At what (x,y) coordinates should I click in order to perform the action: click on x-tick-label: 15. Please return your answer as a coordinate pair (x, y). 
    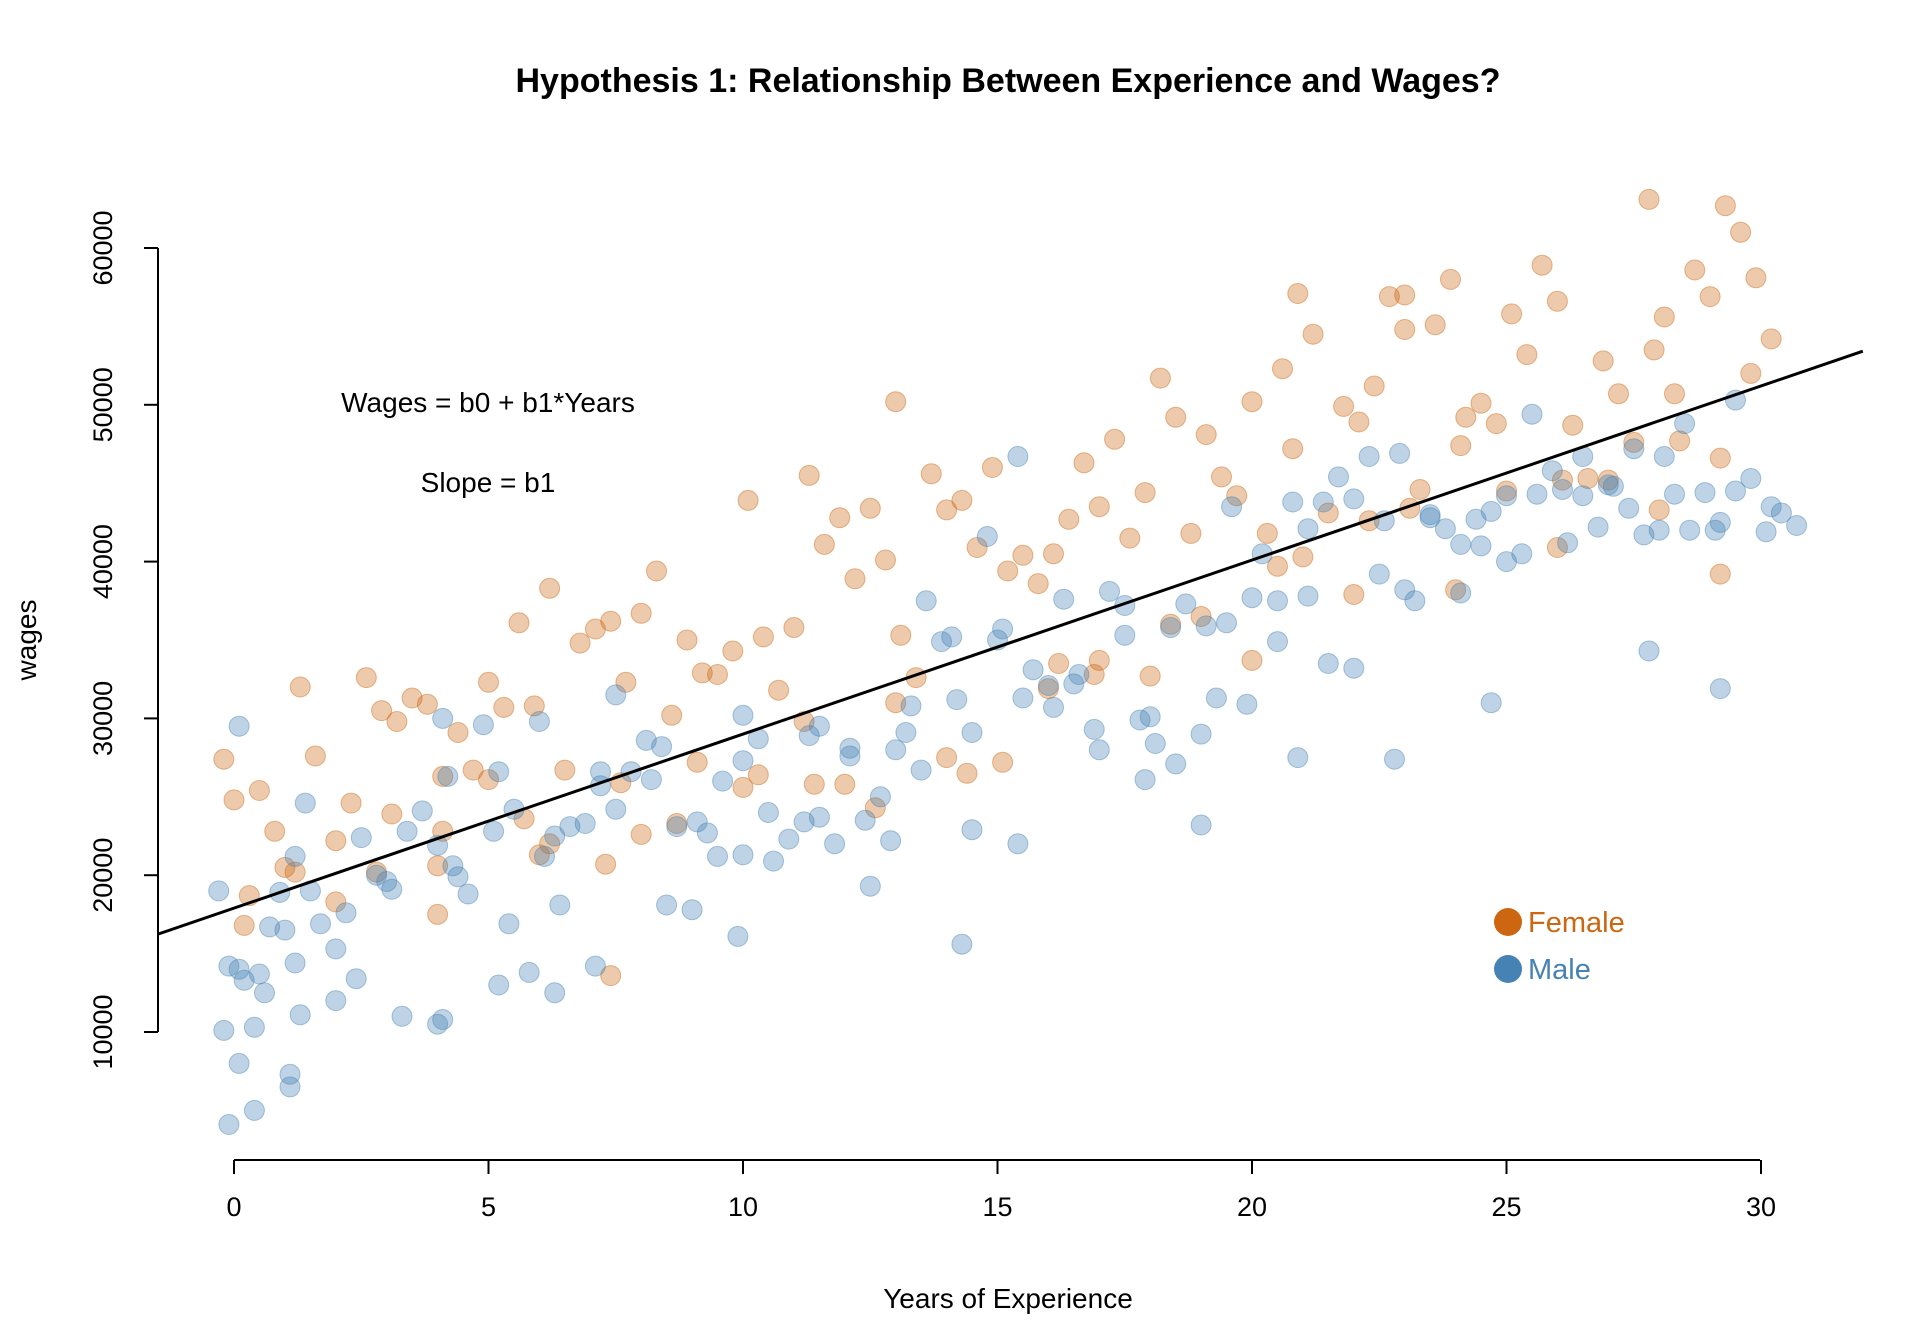
    Looking at the image, I should click on (997, 1207).